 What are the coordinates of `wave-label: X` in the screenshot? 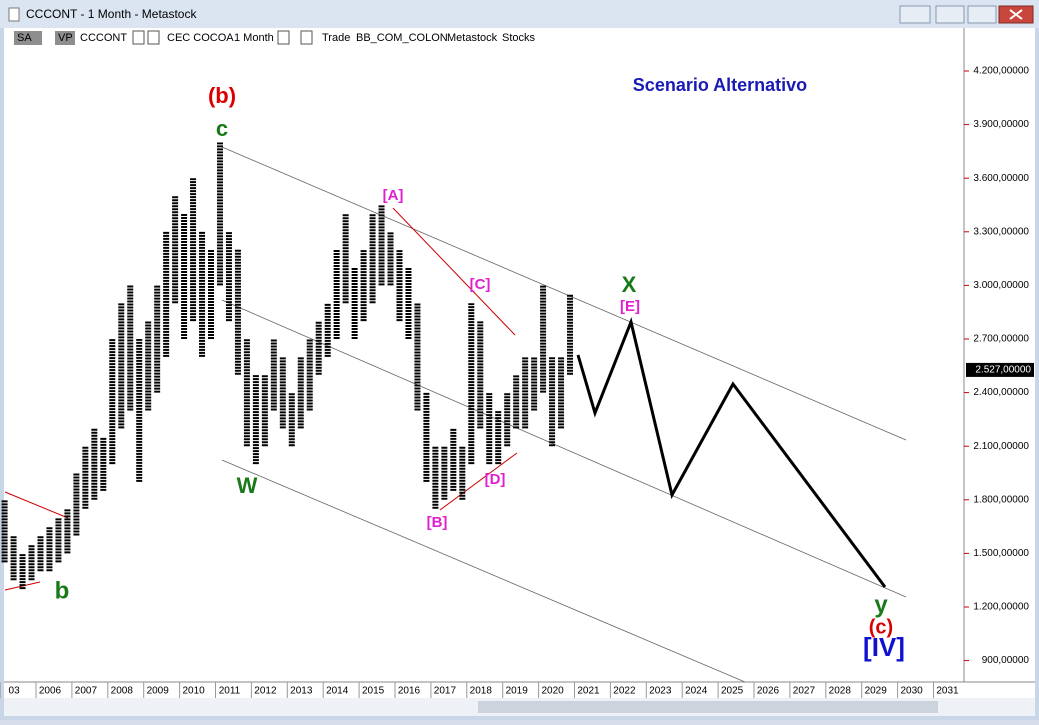 It's located at (629, 284).